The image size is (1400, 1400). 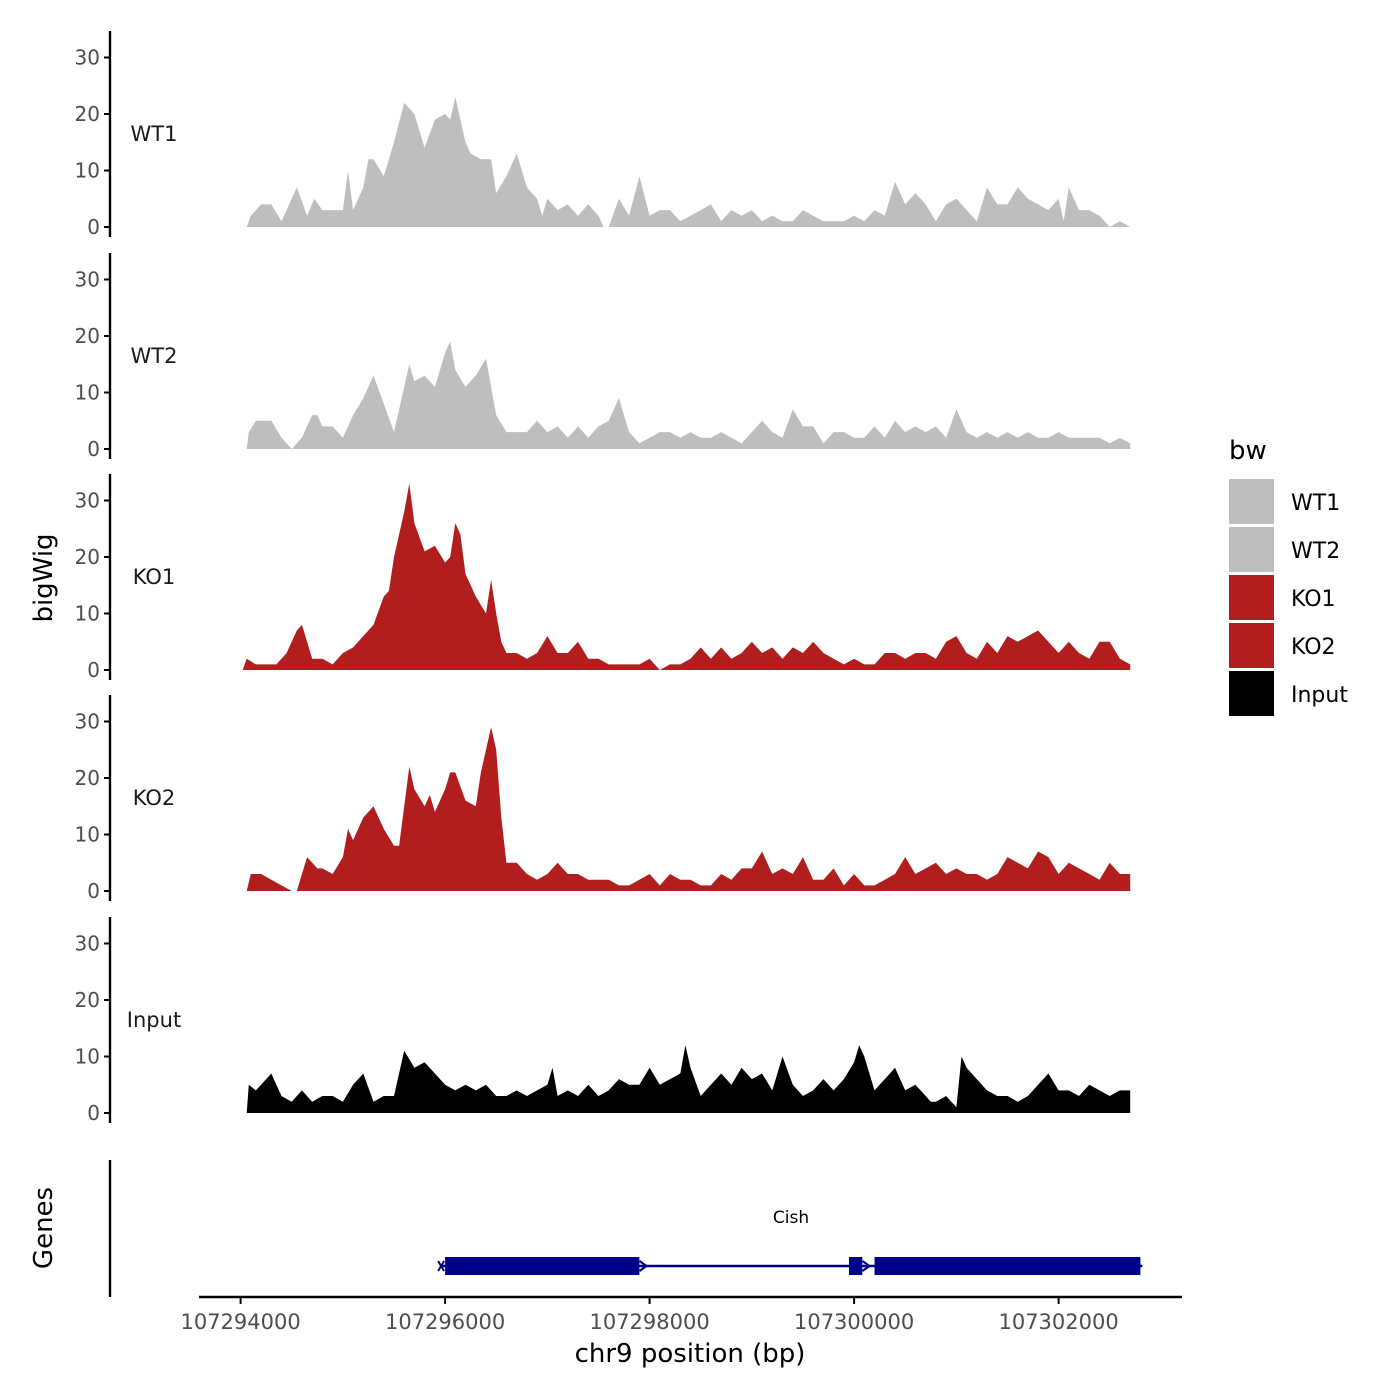 What do you see at coordinates (688, 162) in the screenshot?
I see `coverage-area-wt1` at bounding box center [688, 162].